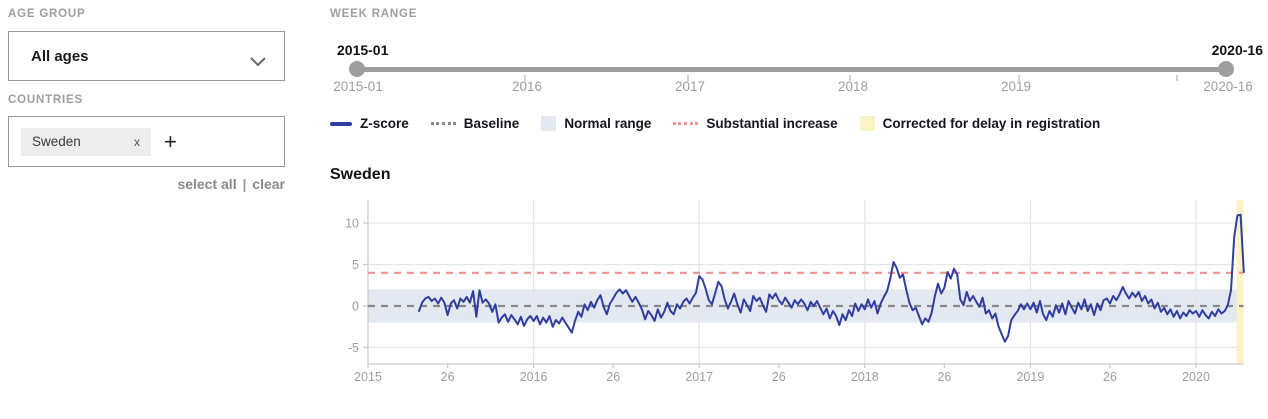 The image size is (1268, 419). What do you see at coordinates (146, 184) in the screenshot?
I see `country-list-links: select all | clear` at bounding box center [146, 184].